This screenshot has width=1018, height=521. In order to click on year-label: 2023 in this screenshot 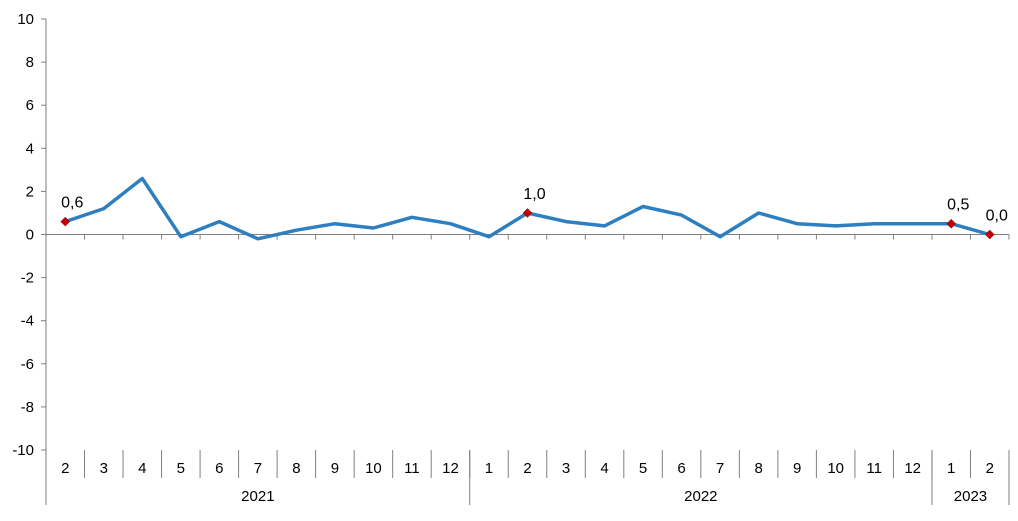, I will do `click(970, 496)`.